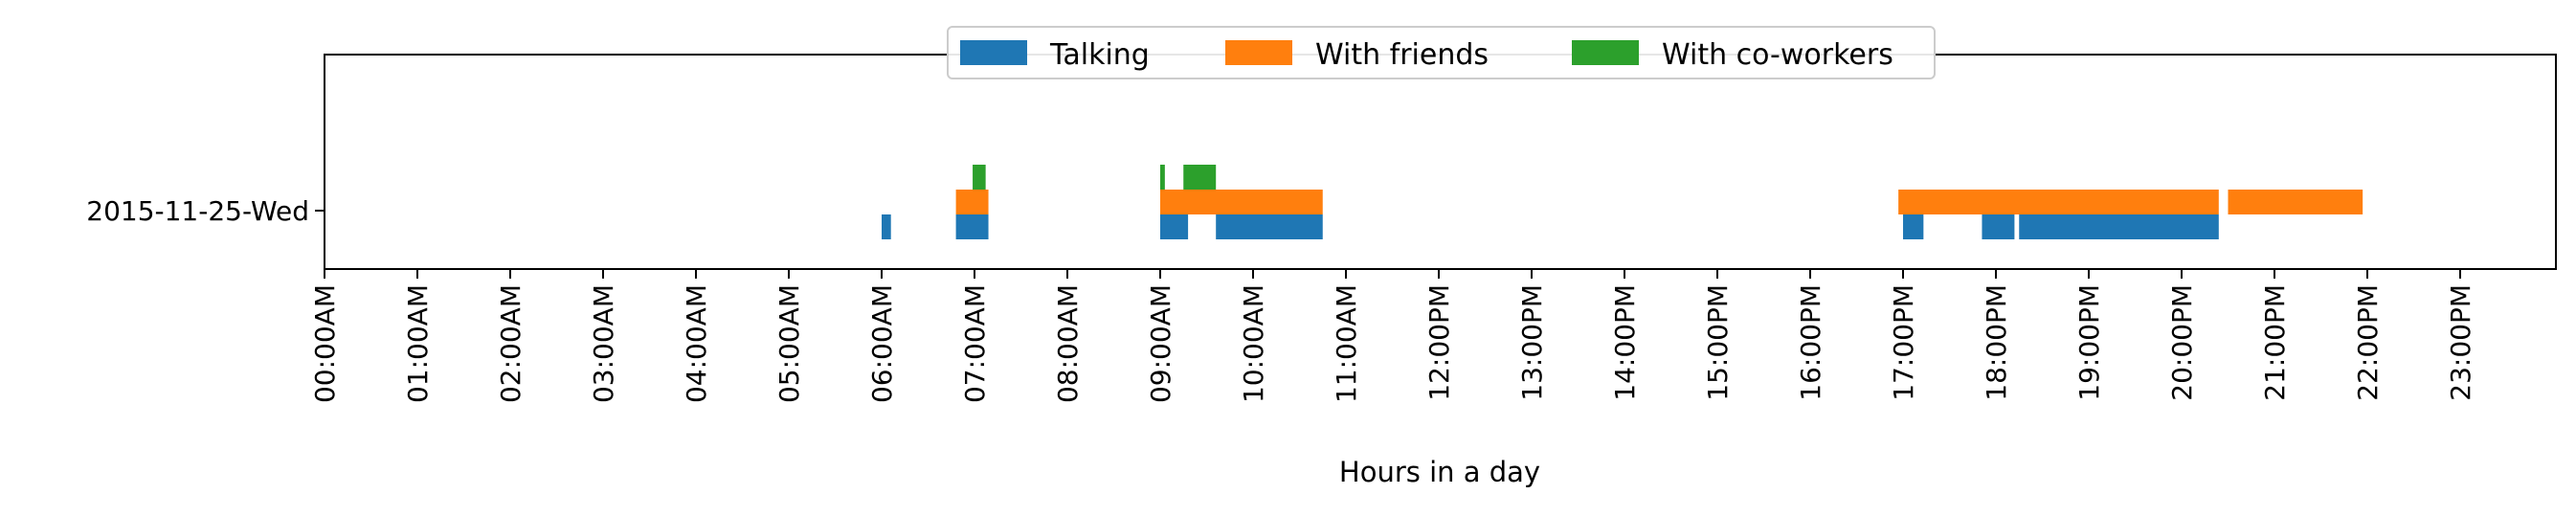 This screenshot has height=517, width=2576. Describe the element at coordinates (510, 343) in the screenshot. I see `x-tick-label-2: 02:00AM` at that location.